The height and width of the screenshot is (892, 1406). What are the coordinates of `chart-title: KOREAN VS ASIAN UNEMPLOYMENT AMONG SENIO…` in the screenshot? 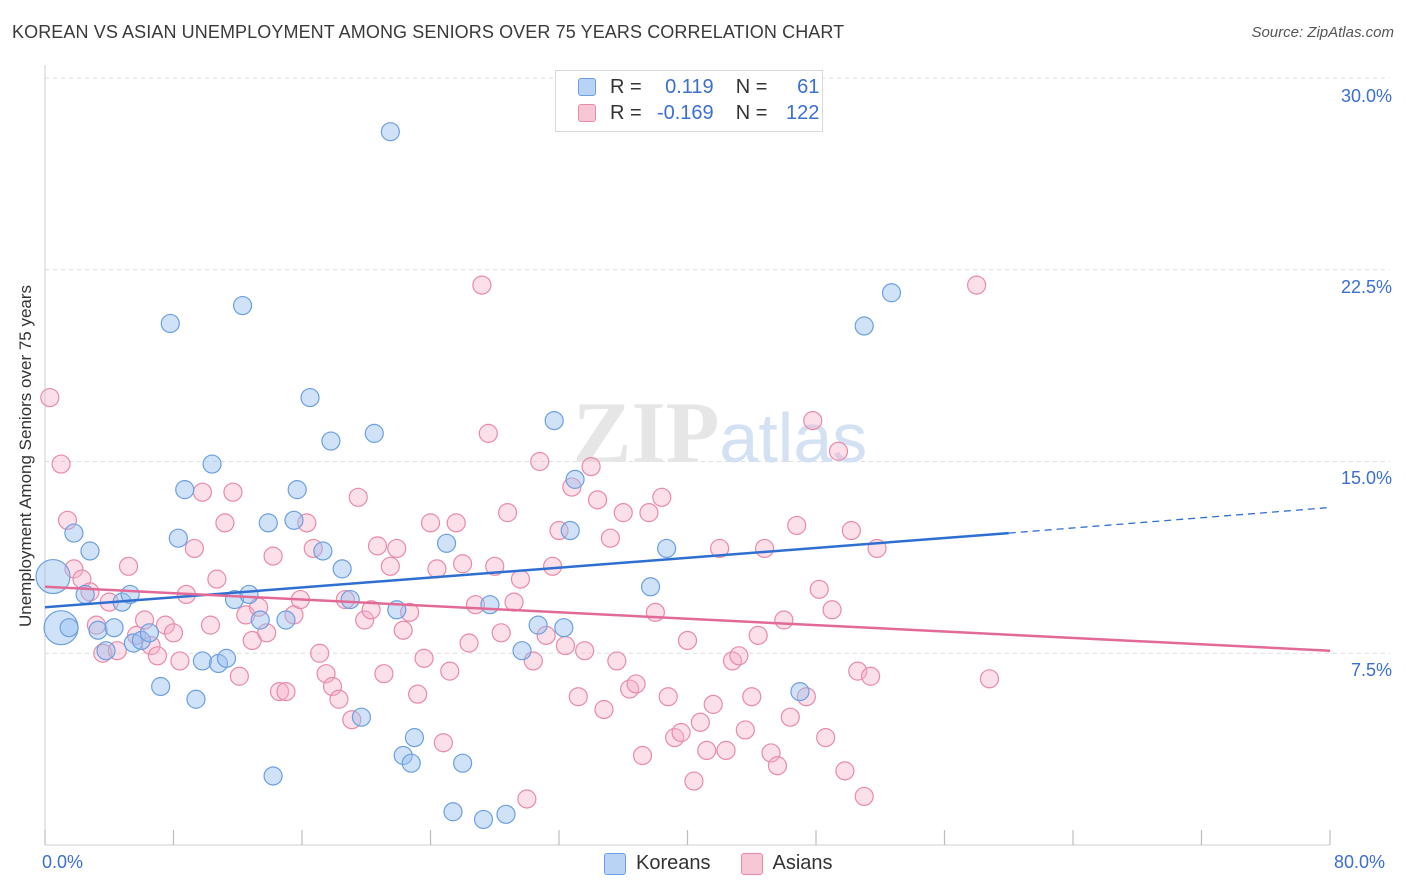 It's located at (428, 32).